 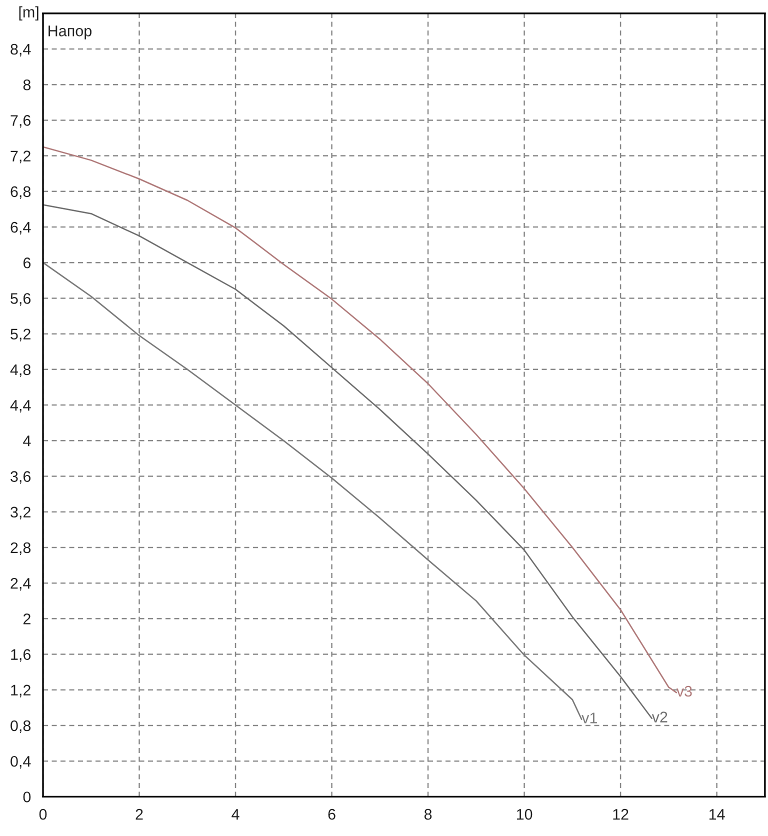 What do you see at coordinates (20, 370) in the screenshot?
I see `y-tick-label: 4,8` at bounding box center [20, 370].